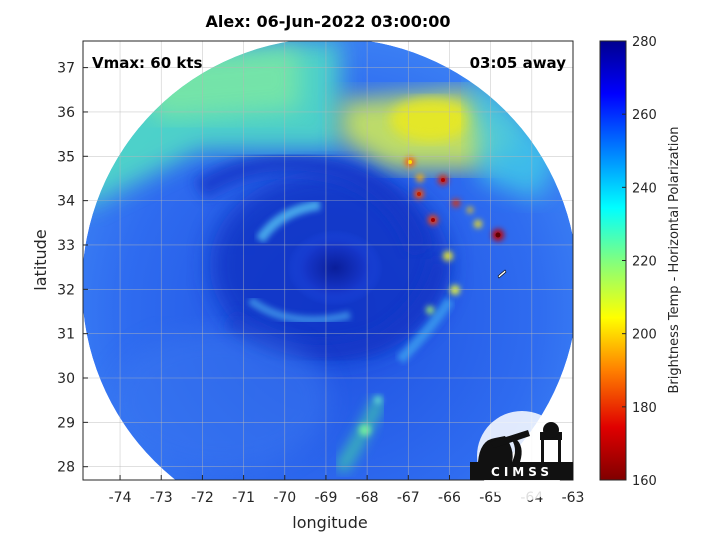 This screenshot has width=720, height=540. Describe the element at coordinates (408, 498) in the screenshot. I see `x-tick-label: -67` at that location.